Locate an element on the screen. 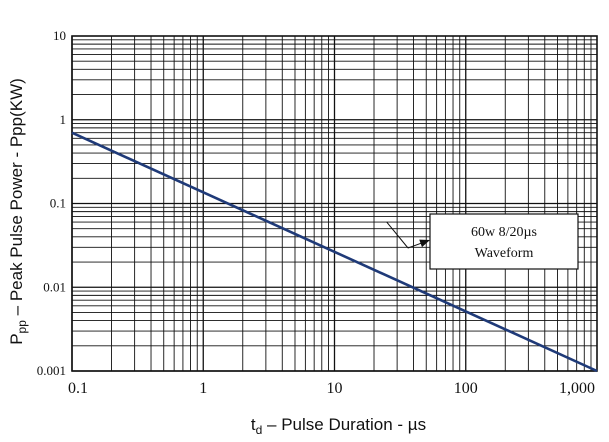 Image resolution: width=609 pixels, height=442 pixels. x-tick-label: 1,000 is located at coordinates (577, 388).